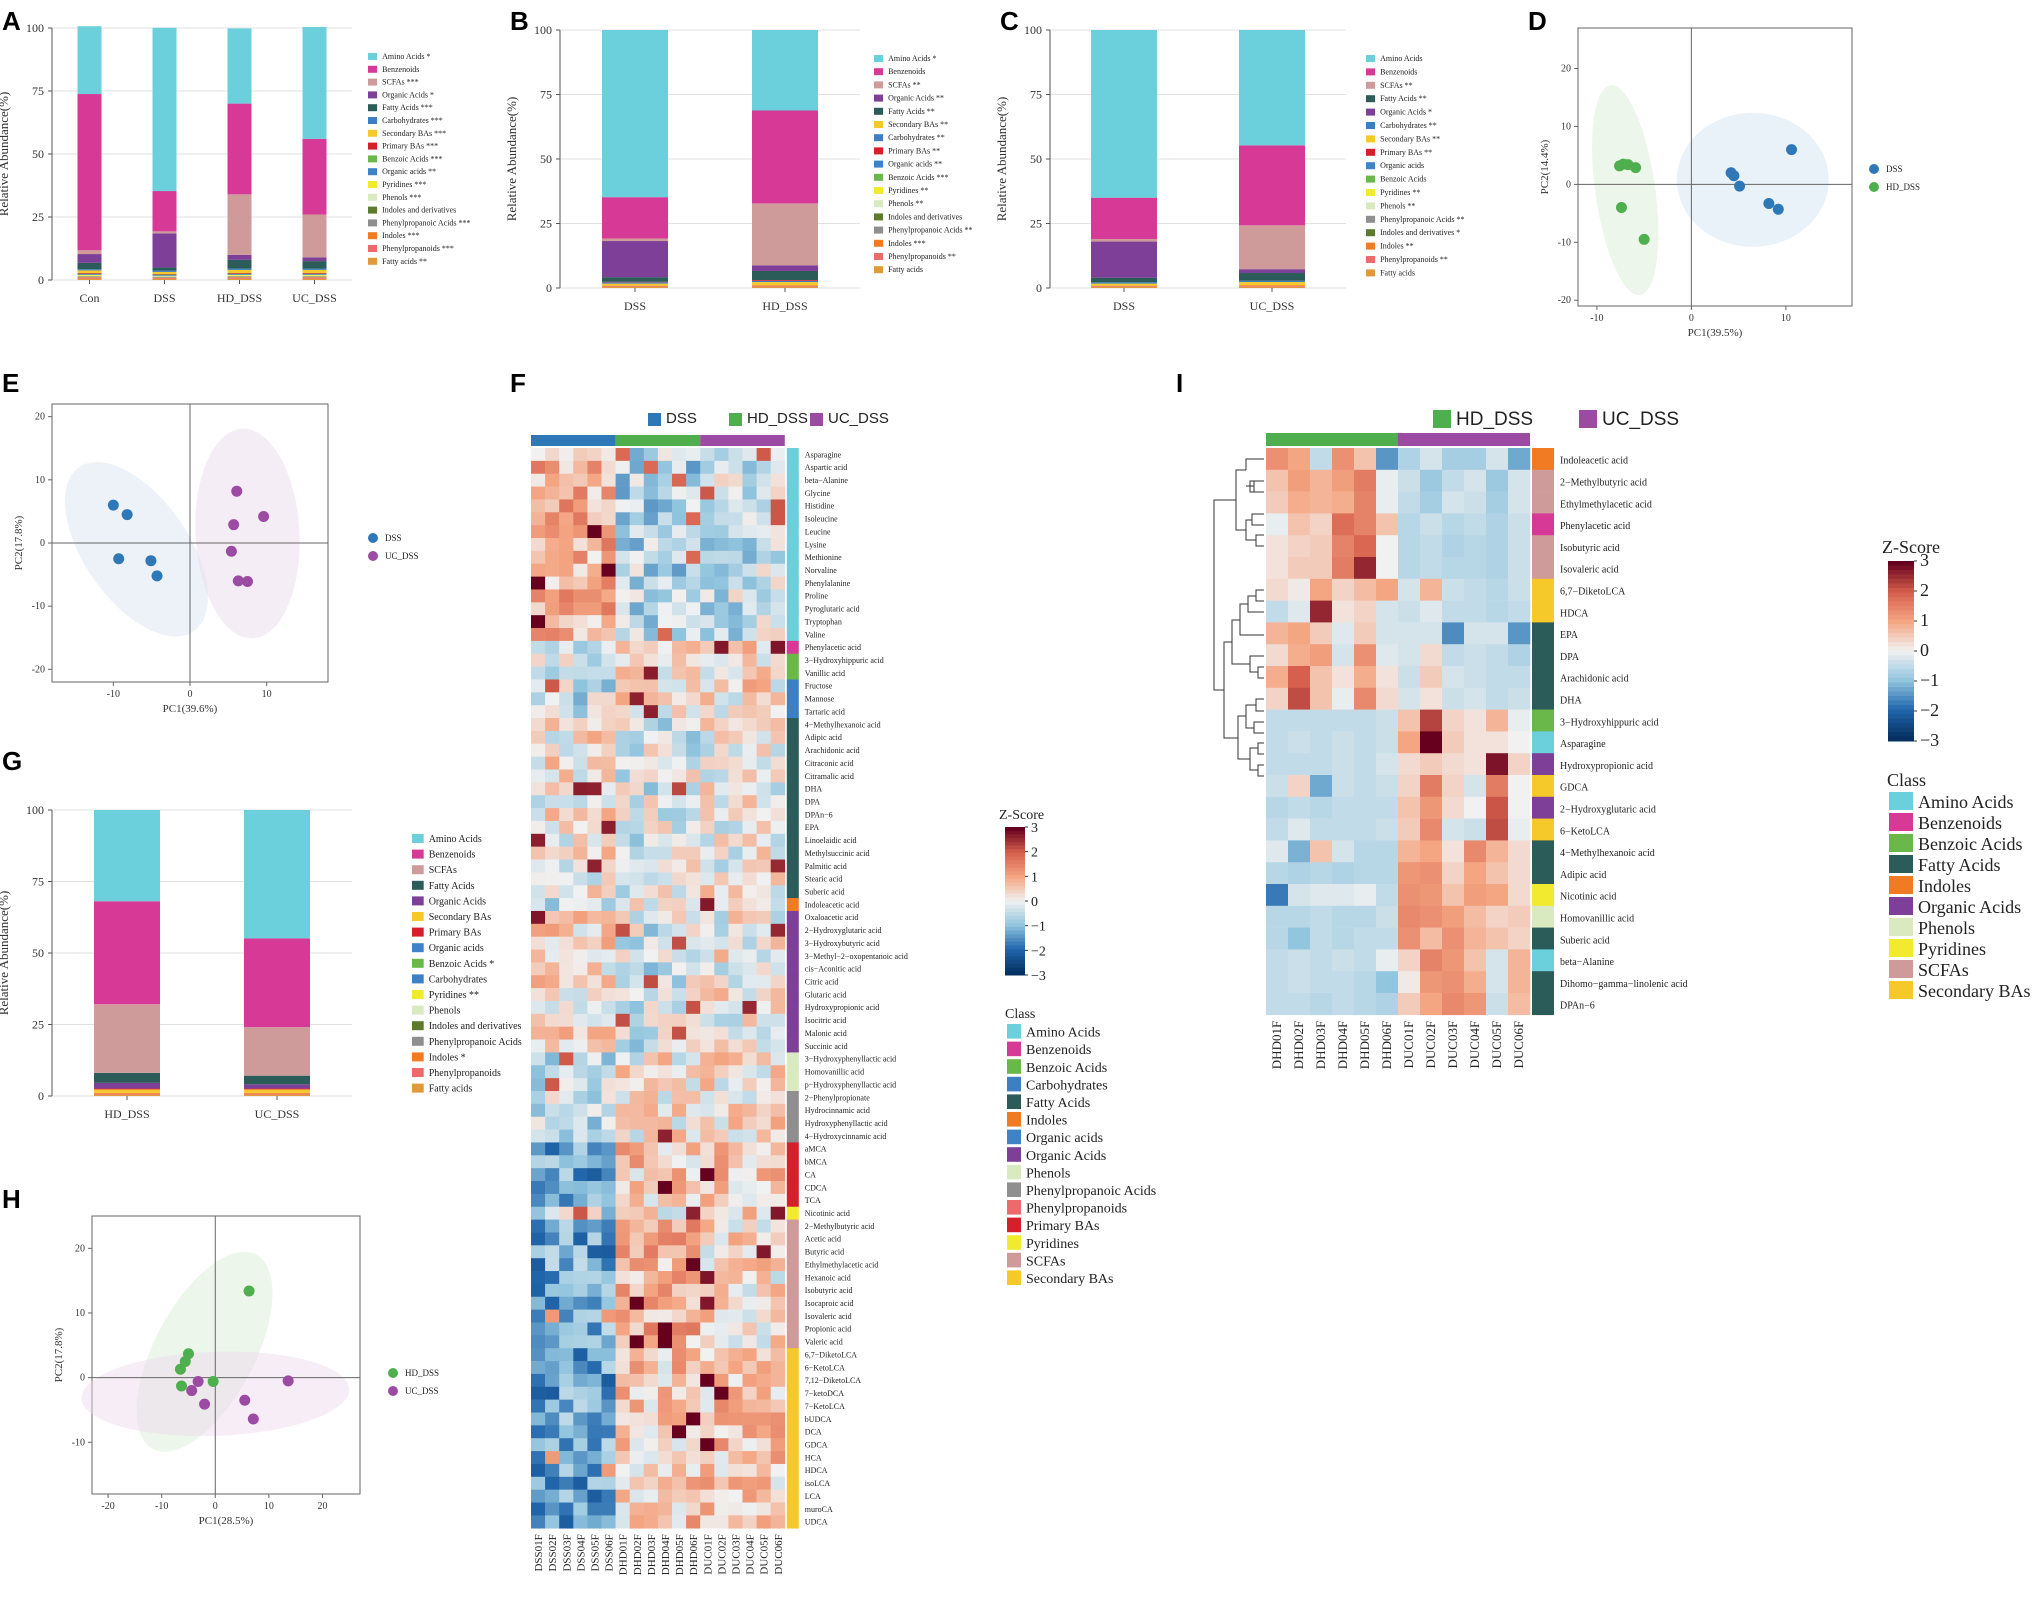  Describe the element at coordinates (1046, 1121) in the screenshot. I see `class-legend-label: Indoles` at that location.